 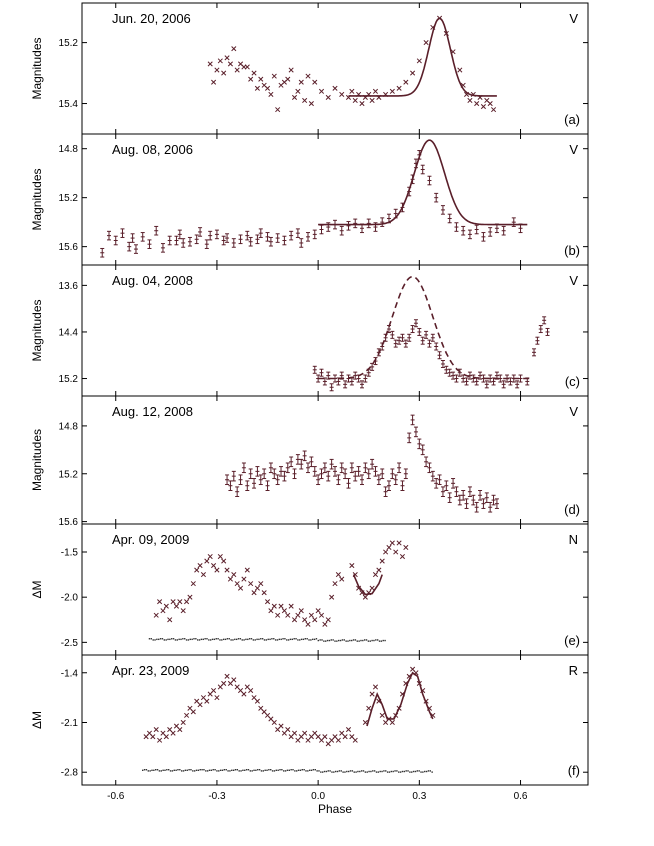 I want to click on x-tick-label: 0.6, so click(x=521, y=796).